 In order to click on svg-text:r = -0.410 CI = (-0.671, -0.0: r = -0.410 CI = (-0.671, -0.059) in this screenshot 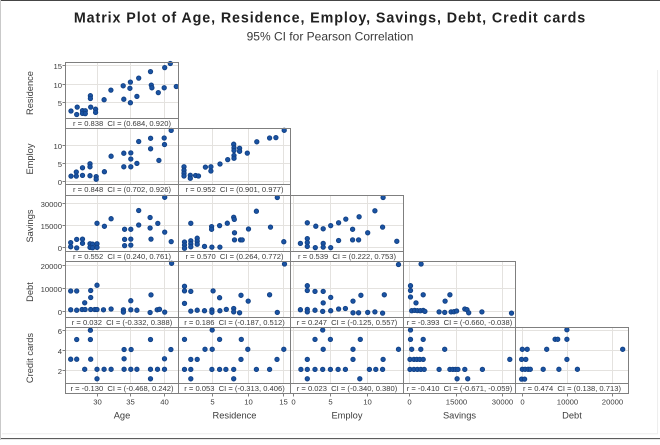, I will do `click(460, 388)`.